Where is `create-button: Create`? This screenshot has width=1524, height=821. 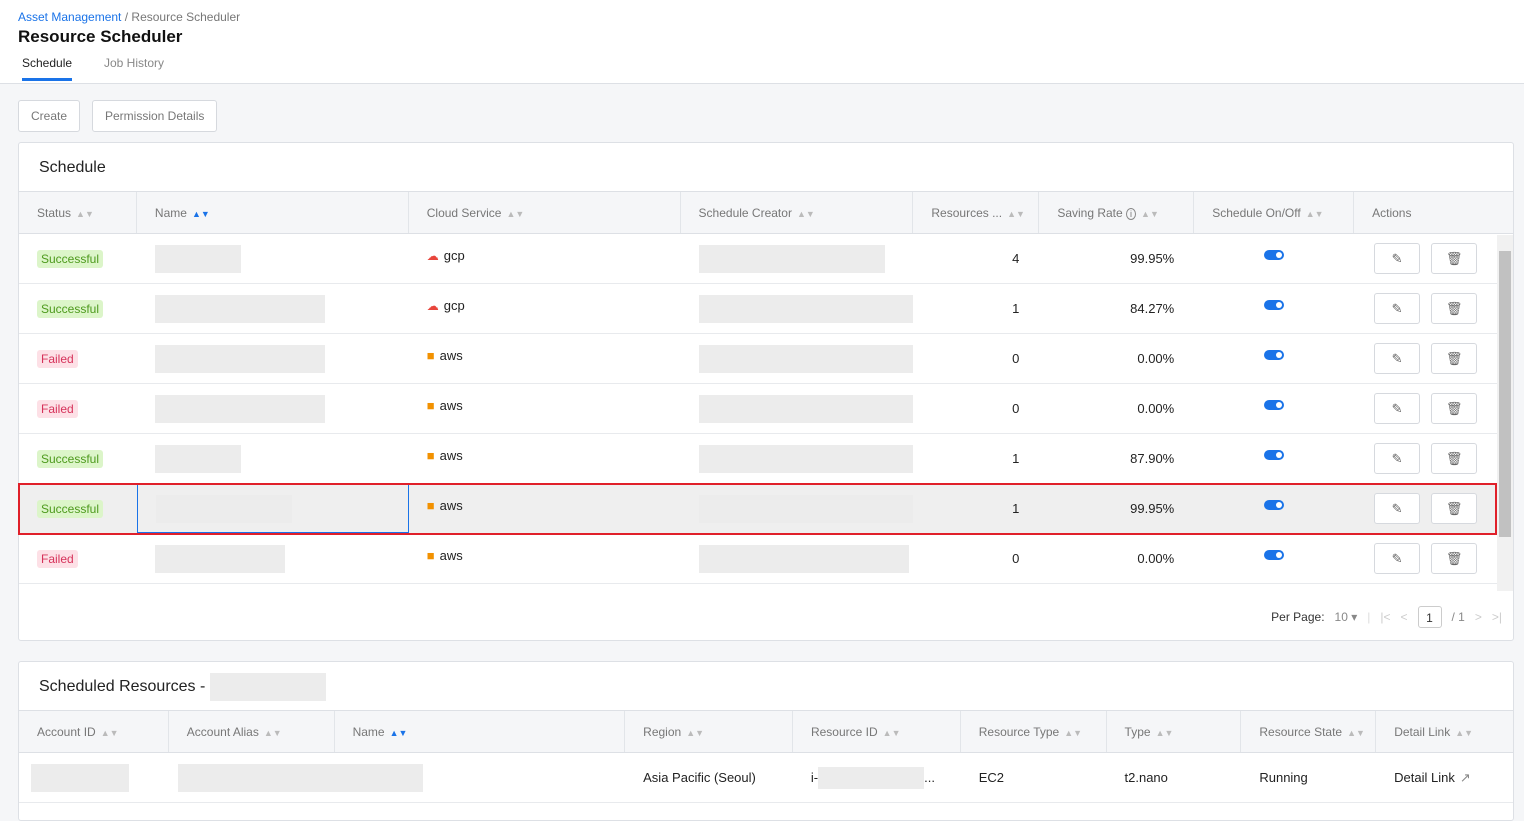
create-button: Create is located at coordinates (49, 116).